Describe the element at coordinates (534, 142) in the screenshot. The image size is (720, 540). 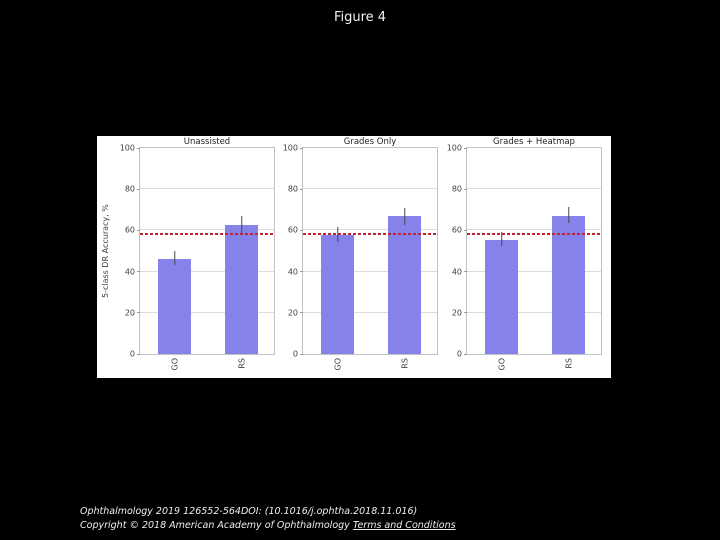
I see `subplot-title: Grades + Heatmap` at that location.